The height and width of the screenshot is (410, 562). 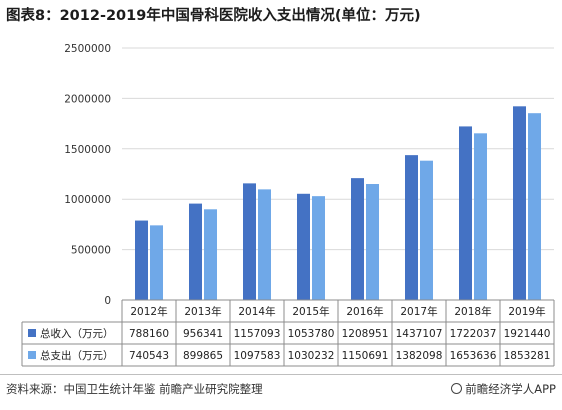 I want to click on x-tick-label: 2015年, so click(x=310, y=311).